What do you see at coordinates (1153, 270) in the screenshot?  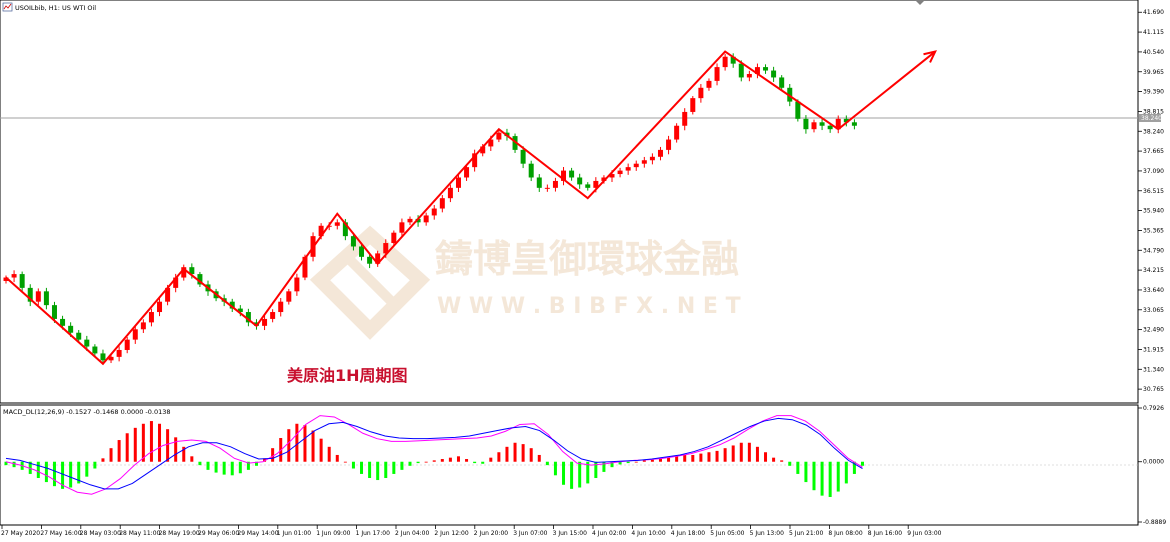 I see `price-tick-label: 34.215` at bounding box center [1153, 270].